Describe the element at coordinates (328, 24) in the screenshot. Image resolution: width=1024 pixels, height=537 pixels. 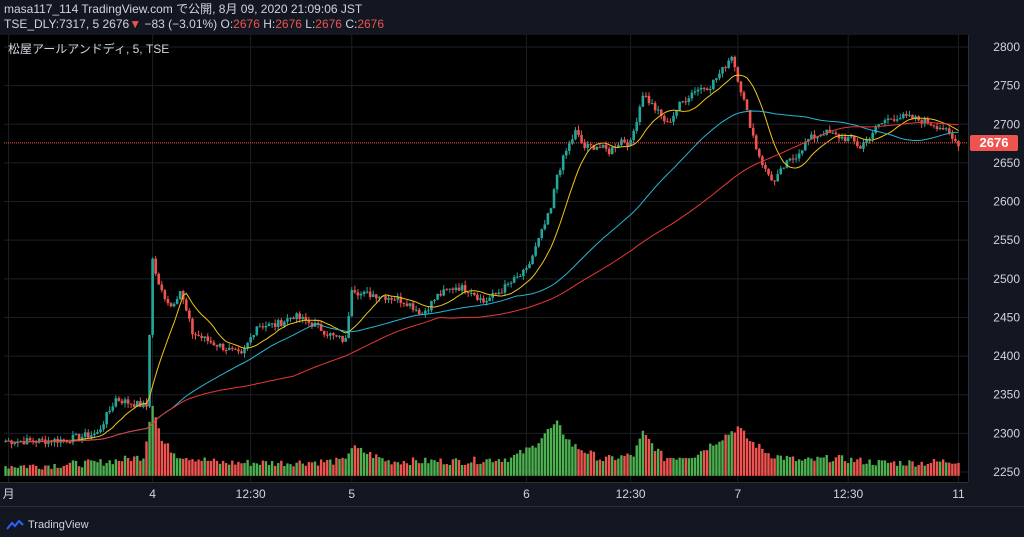
I see `low-value: 2676` at that location.